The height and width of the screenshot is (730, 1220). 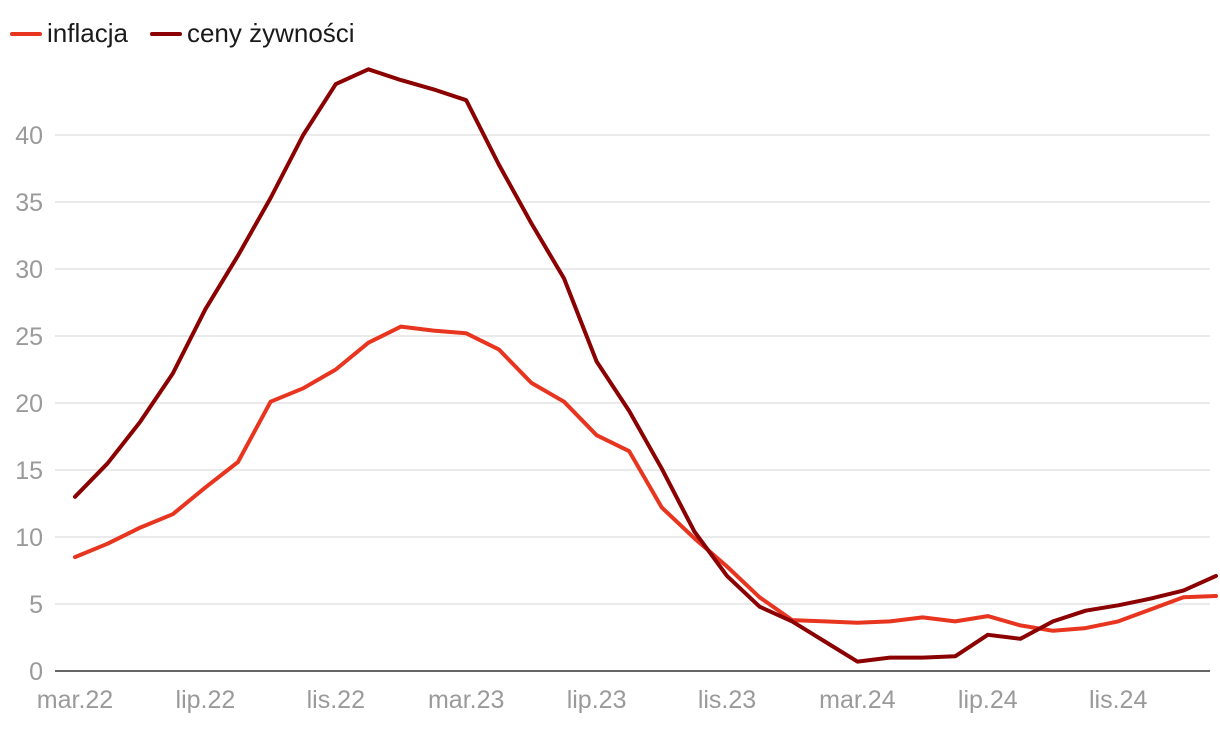 What do you see at coordinates (336, 700) in the screenshot?
I see `x-tick-label: lis.22` at bounding box center [336, 700].